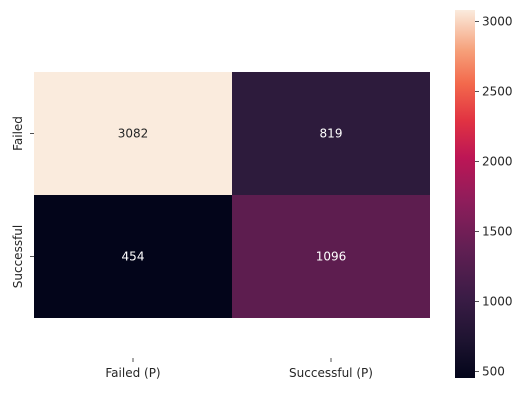 Image resolution: width=528 pixels, height=413 pixels. I want to click on cell-value-label: 819, so click(331, 134).